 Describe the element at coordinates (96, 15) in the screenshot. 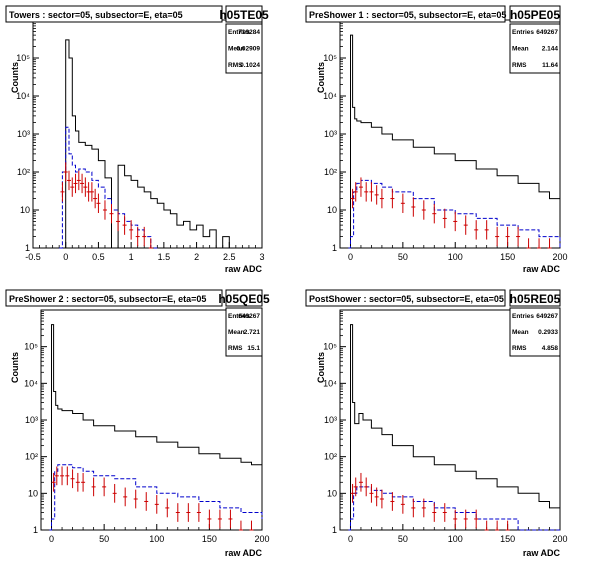

I see `chart-title: Towers : sector=05, subsector=E, eta=05` at that location.